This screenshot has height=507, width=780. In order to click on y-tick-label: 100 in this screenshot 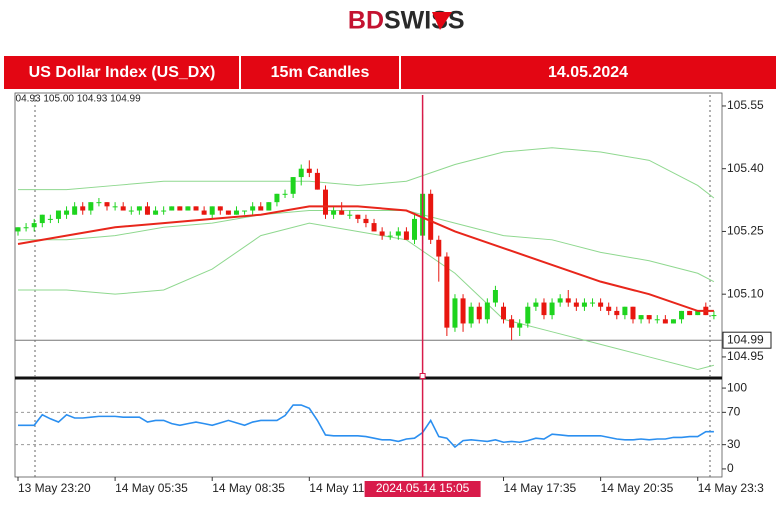, I will do `click(737, 387)`.